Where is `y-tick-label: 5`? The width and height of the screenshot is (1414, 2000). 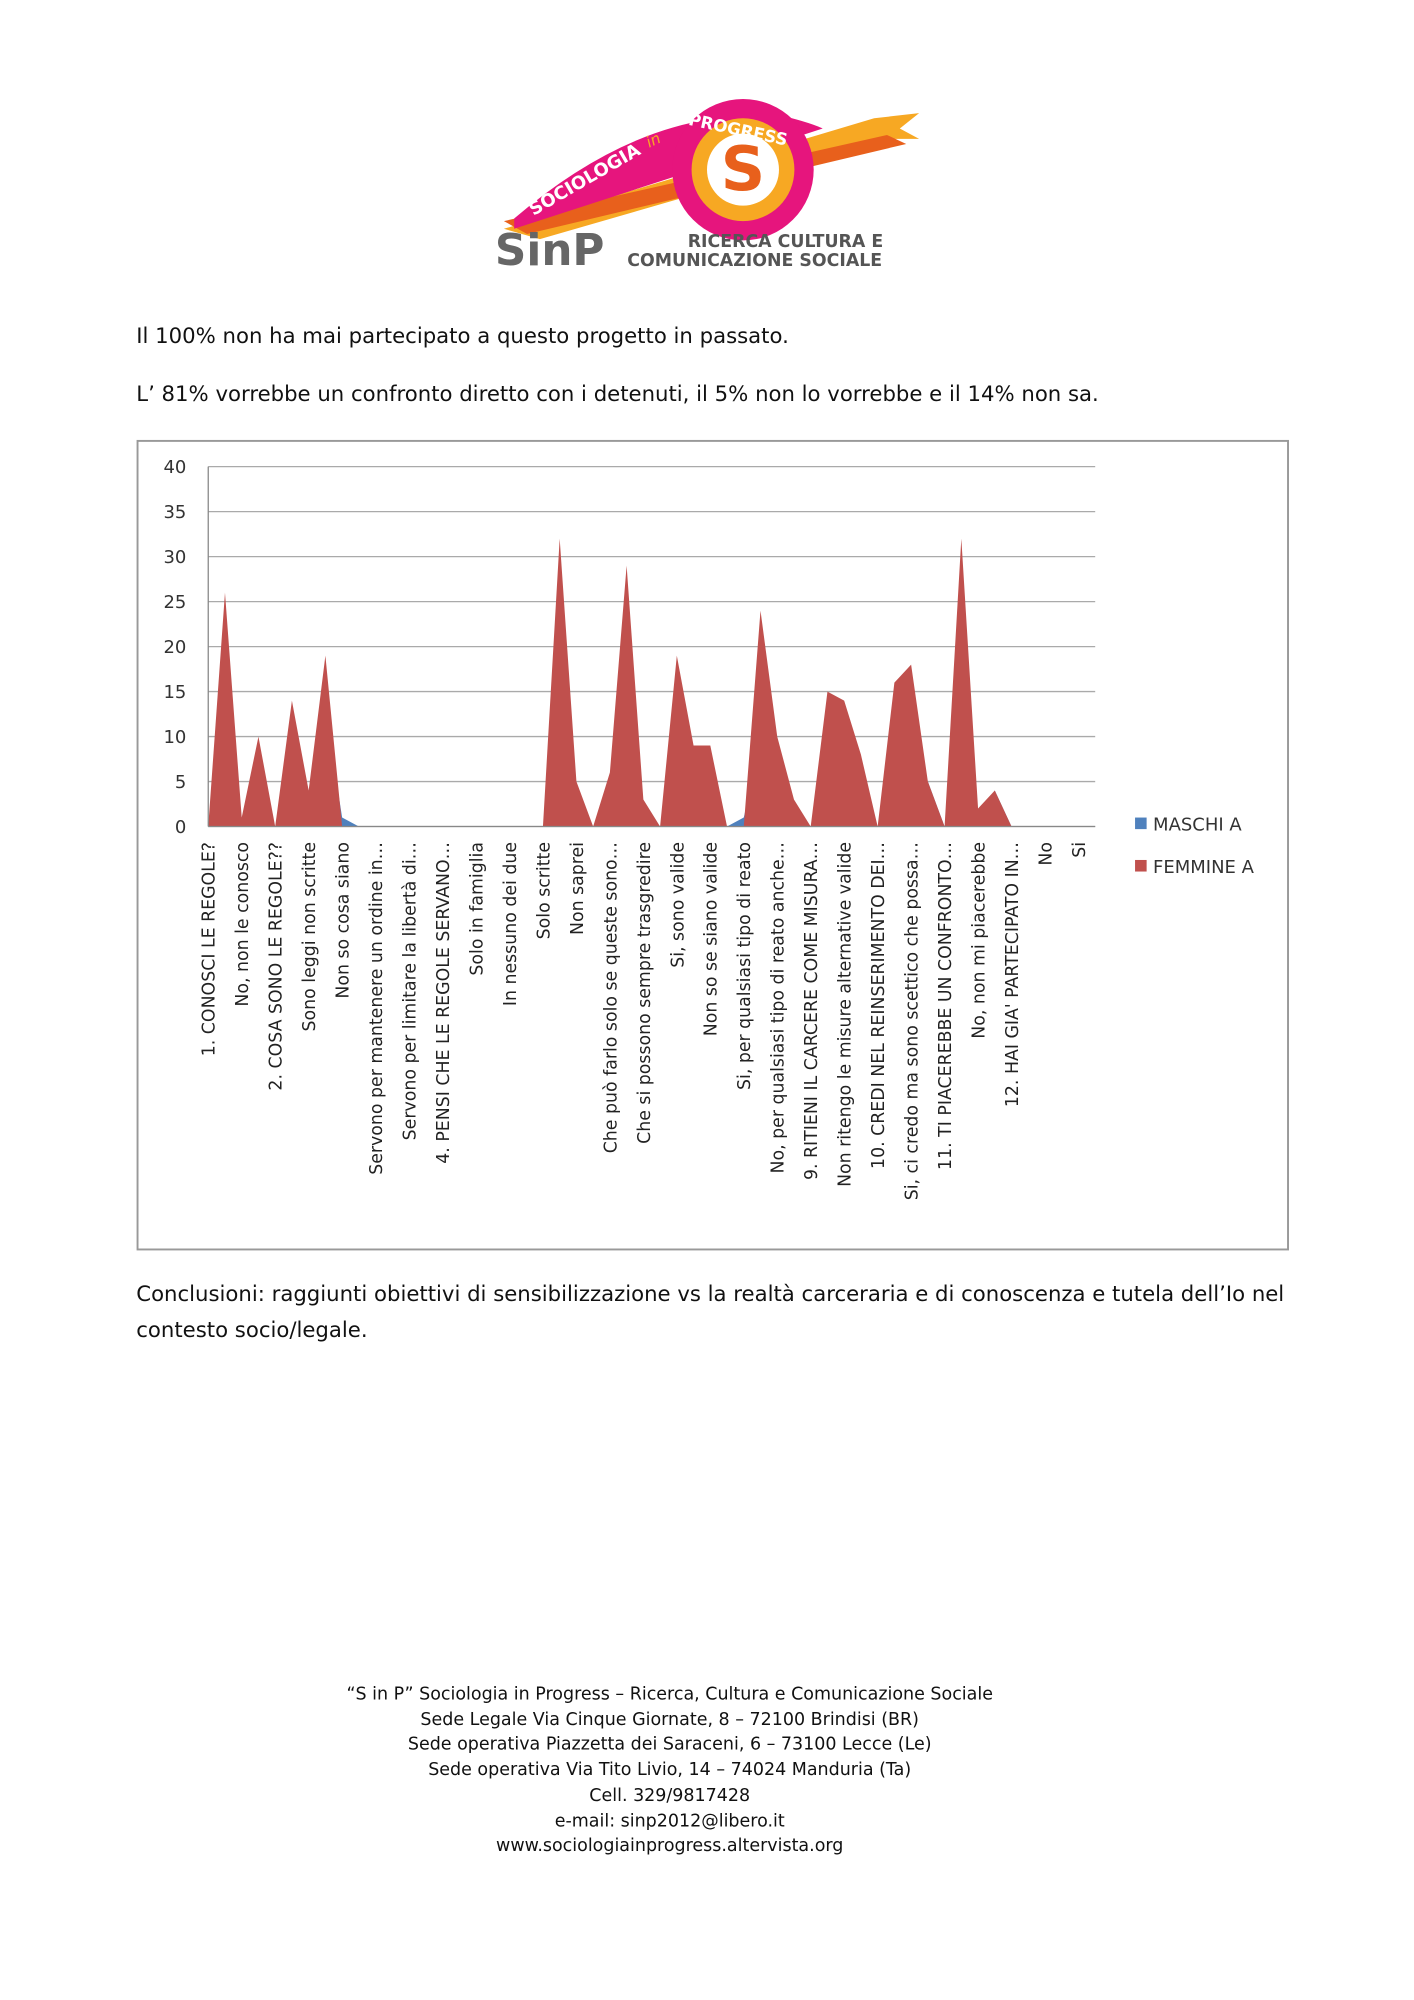 y-tick-label: 5 is located at coordinates (180, 782).